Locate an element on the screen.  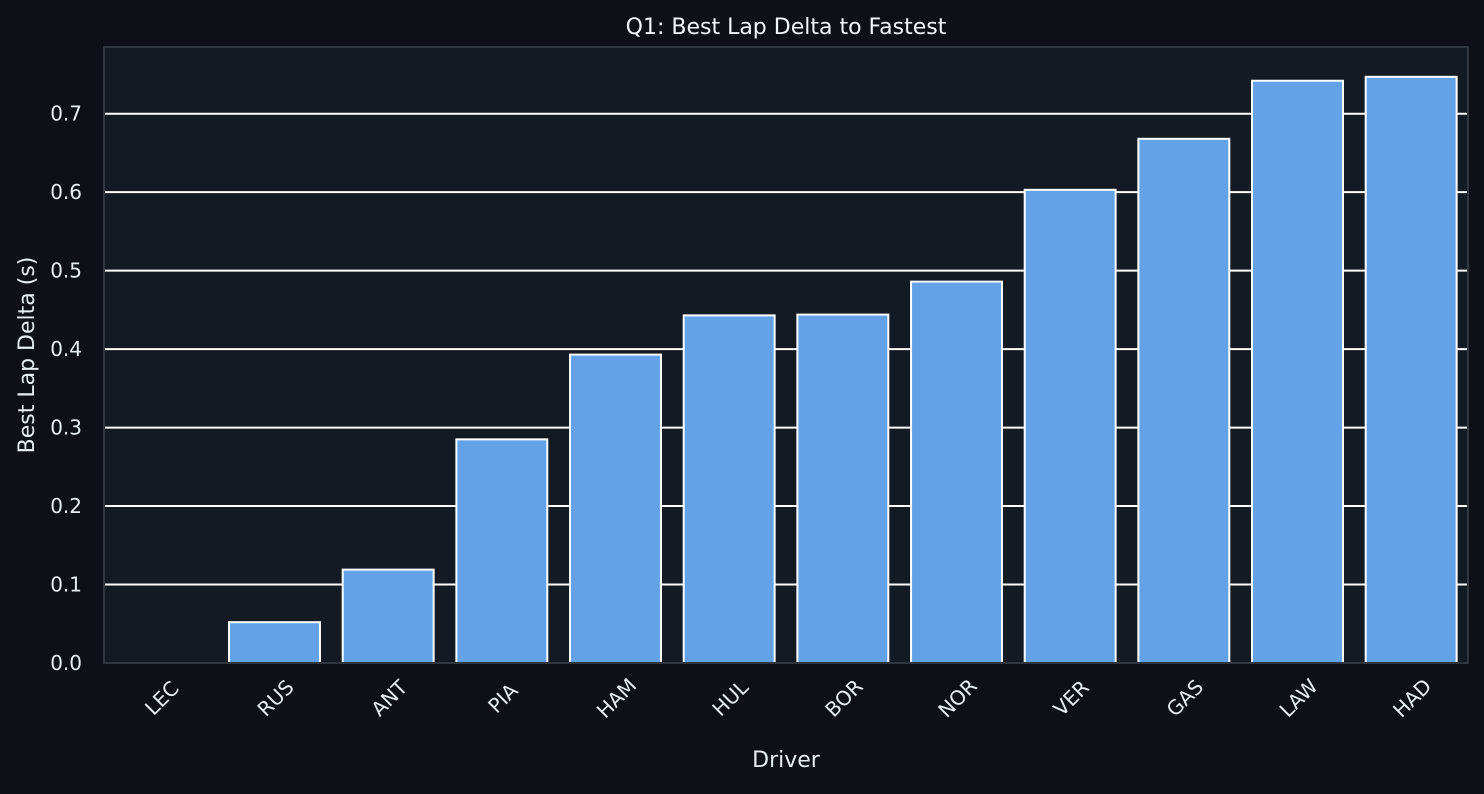
y-tick-label: 0.2 is located at coordinates (66, 506).